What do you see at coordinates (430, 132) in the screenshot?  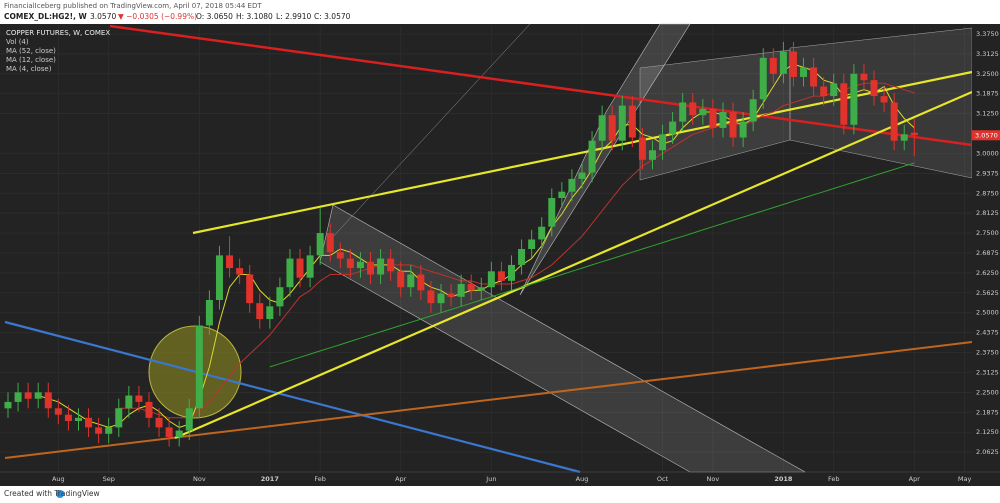 I see `ray` at bounding box center [430, 132].